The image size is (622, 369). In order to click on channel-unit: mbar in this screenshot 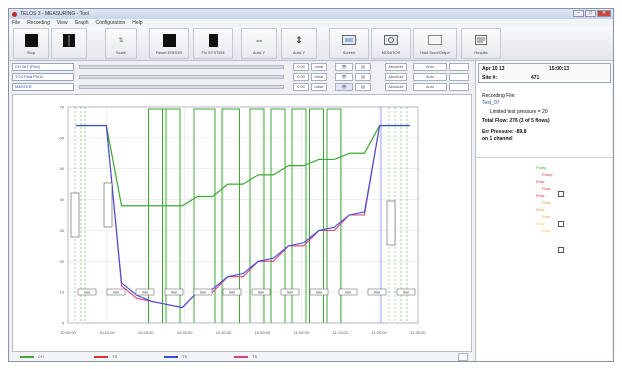, I will do `click(319, 77)`.